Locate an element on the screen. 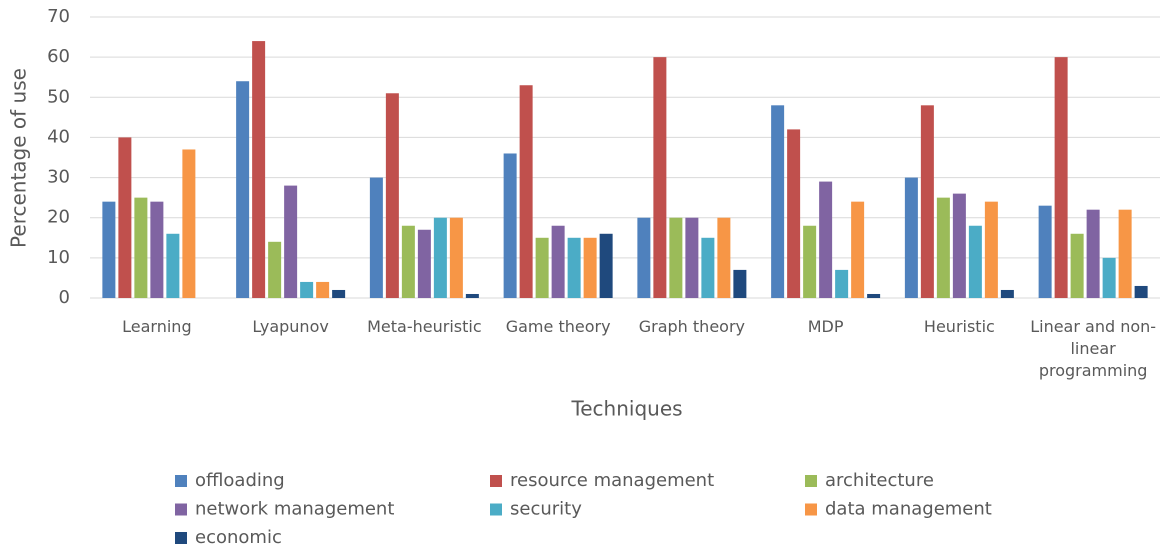 The height and width of the screenshot is (550, 1161). y-tick-label: 20 is located at coordinates (58, 217).